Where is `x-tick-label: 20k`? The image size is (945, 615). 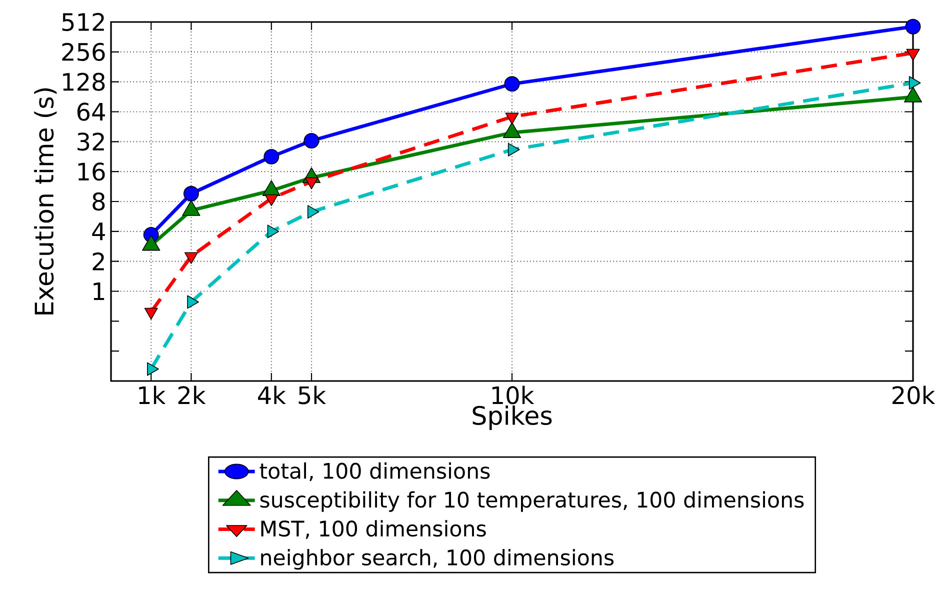
x-tick-label: 20k is located at coordinates (914, 395).